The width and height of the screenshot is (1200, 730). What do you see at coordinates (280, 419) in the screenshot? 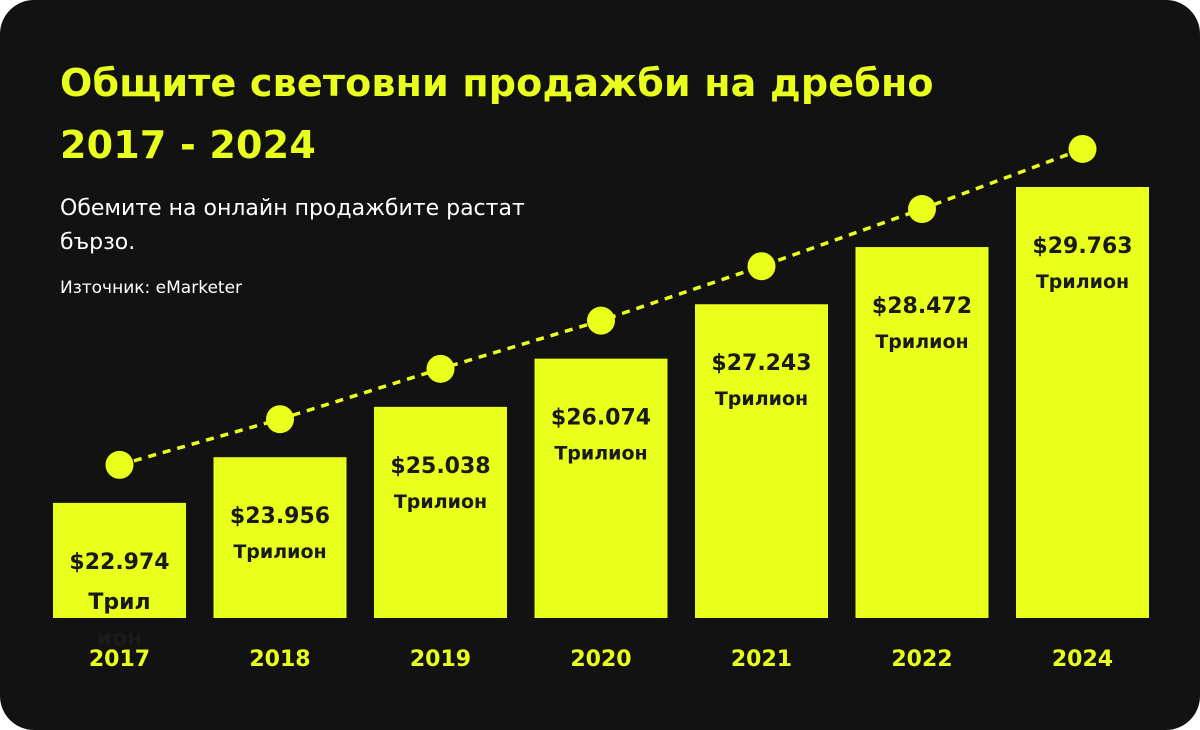
I see `trend-dot-2018` at bounding box center [280, 419].